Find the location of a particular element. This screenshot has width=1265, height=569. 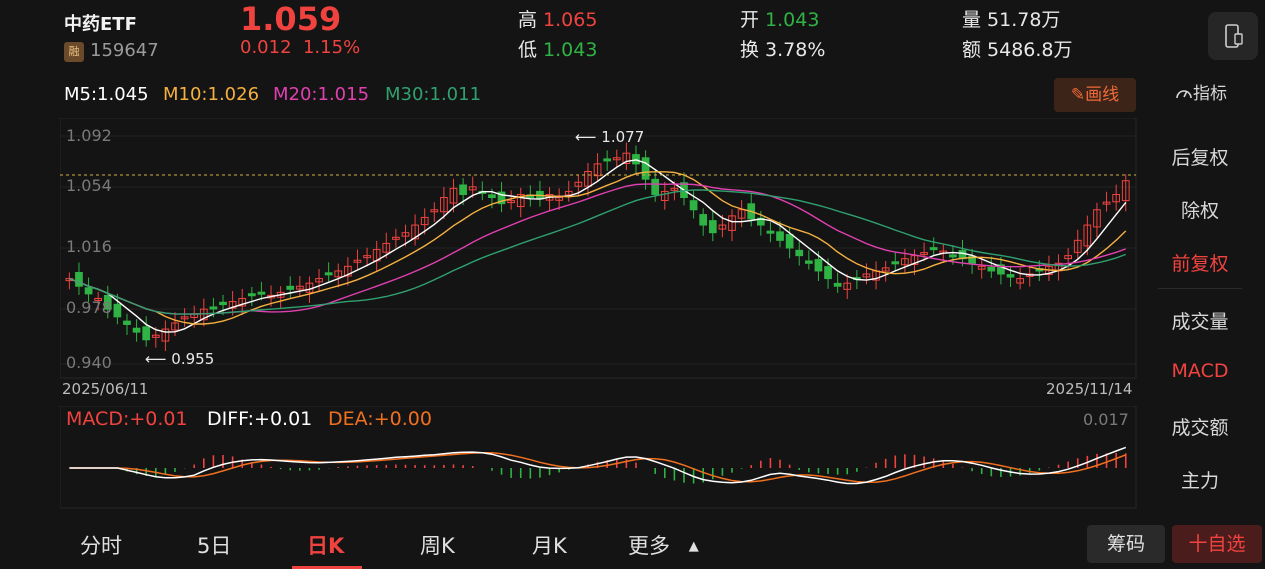

security-name: 中药ETF is located at coordinates (100, 23).